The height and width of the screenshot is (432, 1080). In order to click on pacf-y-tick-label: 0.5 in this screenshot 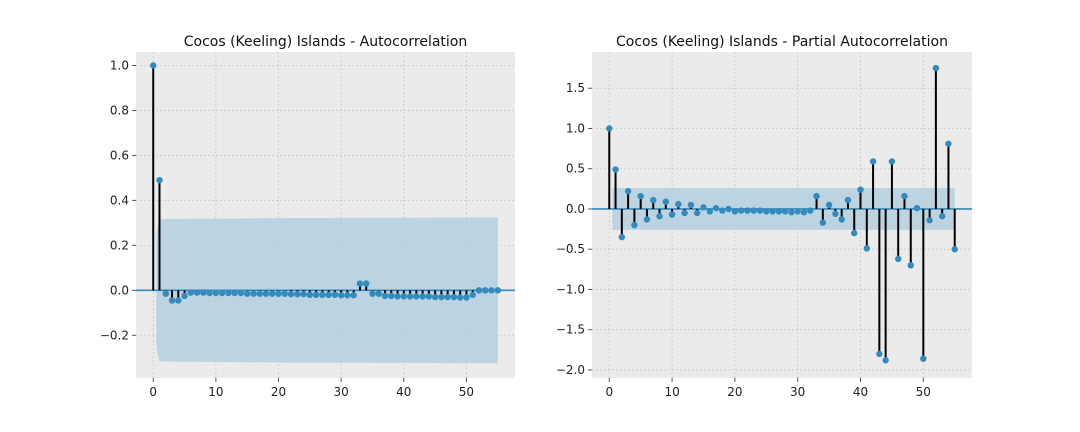, I will do `click(575, 169)`.